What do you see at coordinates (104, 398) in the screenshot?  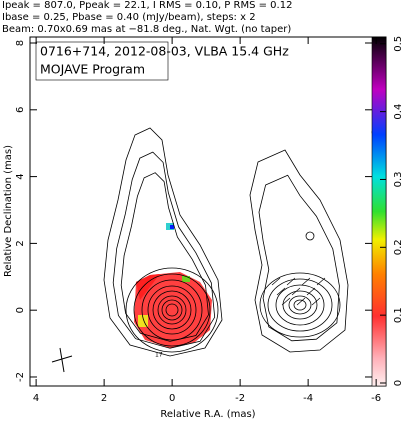 I see `x-tick-label: 2` at bounding box center [104, 398].